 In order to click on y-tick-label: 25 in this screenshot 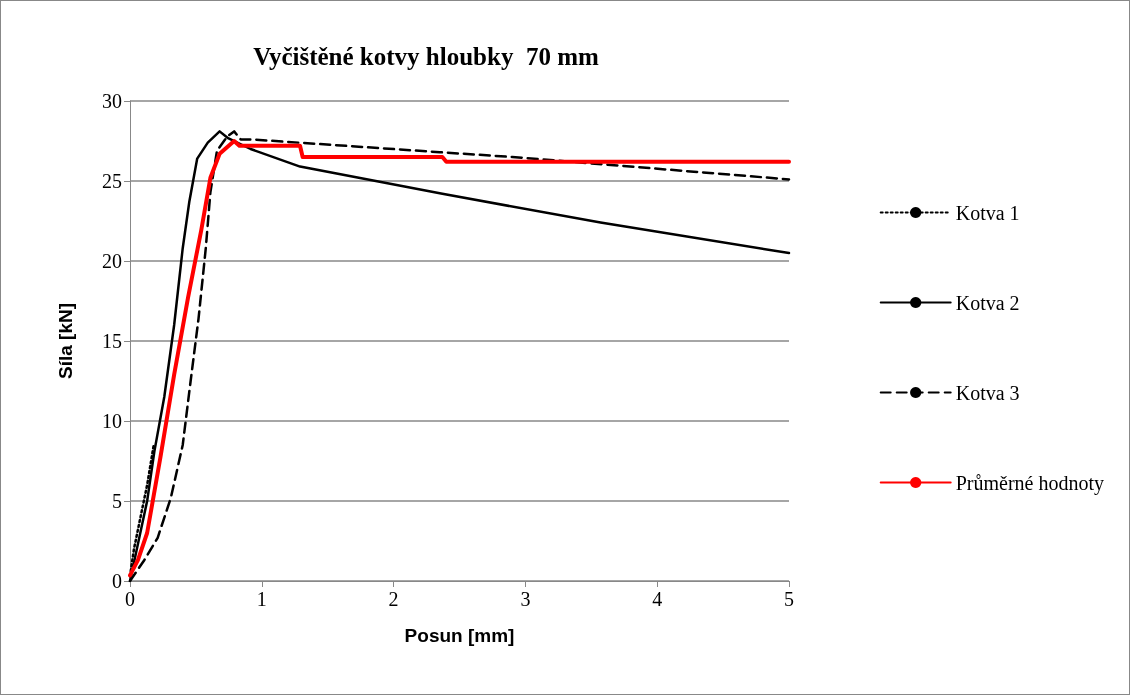, I will do `click(112, 181)`.